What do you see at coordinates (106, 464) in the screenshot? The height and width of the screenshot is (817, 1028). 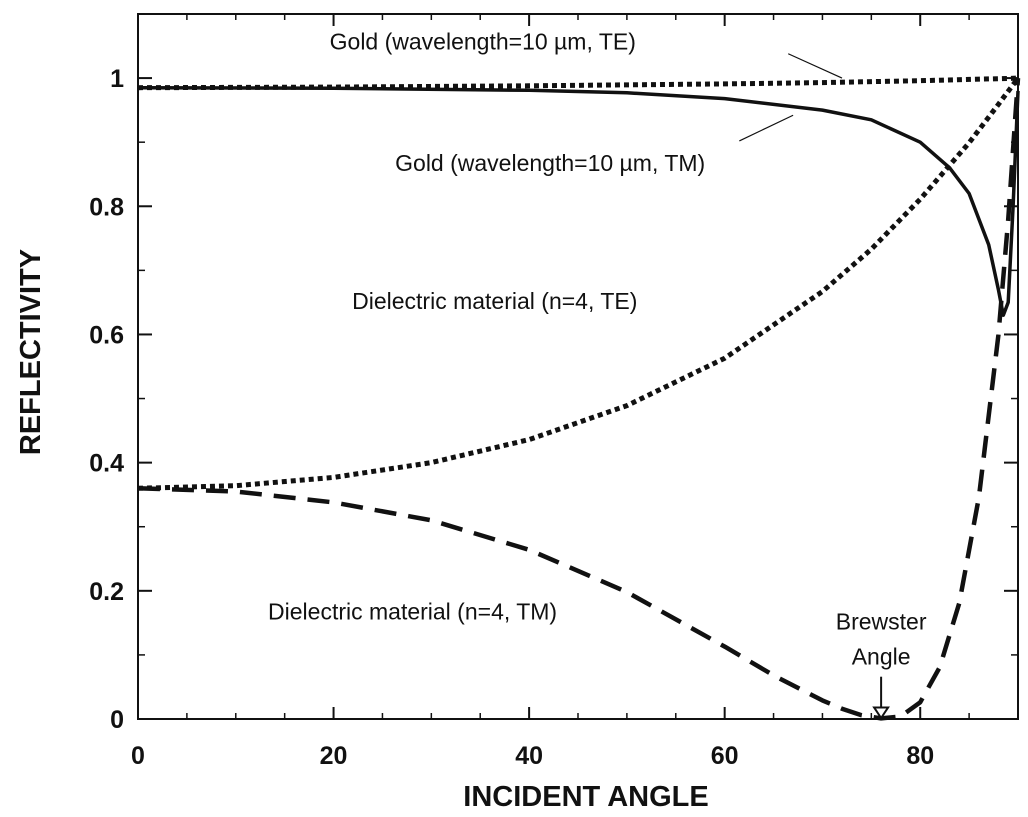 I see `y-tick-label: 0.4` at bounding box center [106, 464].